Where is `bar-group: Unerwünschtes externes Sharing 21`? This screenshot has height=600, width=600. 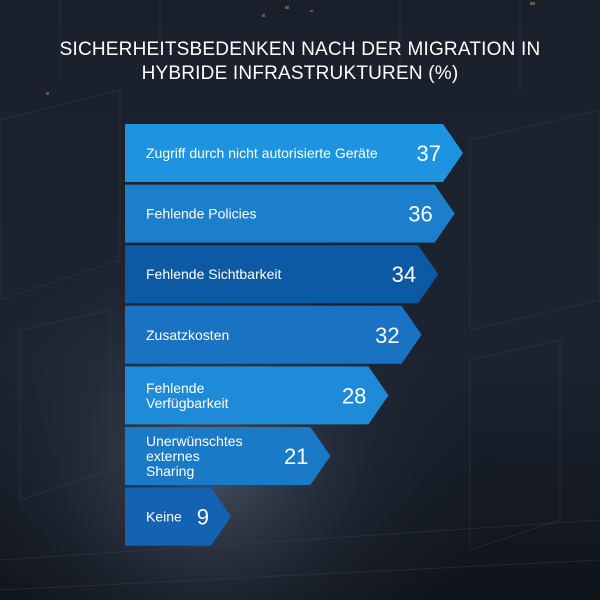
bar-group: Unerwünschtes externes Sharing 21 is located at coordinates (228, 456).